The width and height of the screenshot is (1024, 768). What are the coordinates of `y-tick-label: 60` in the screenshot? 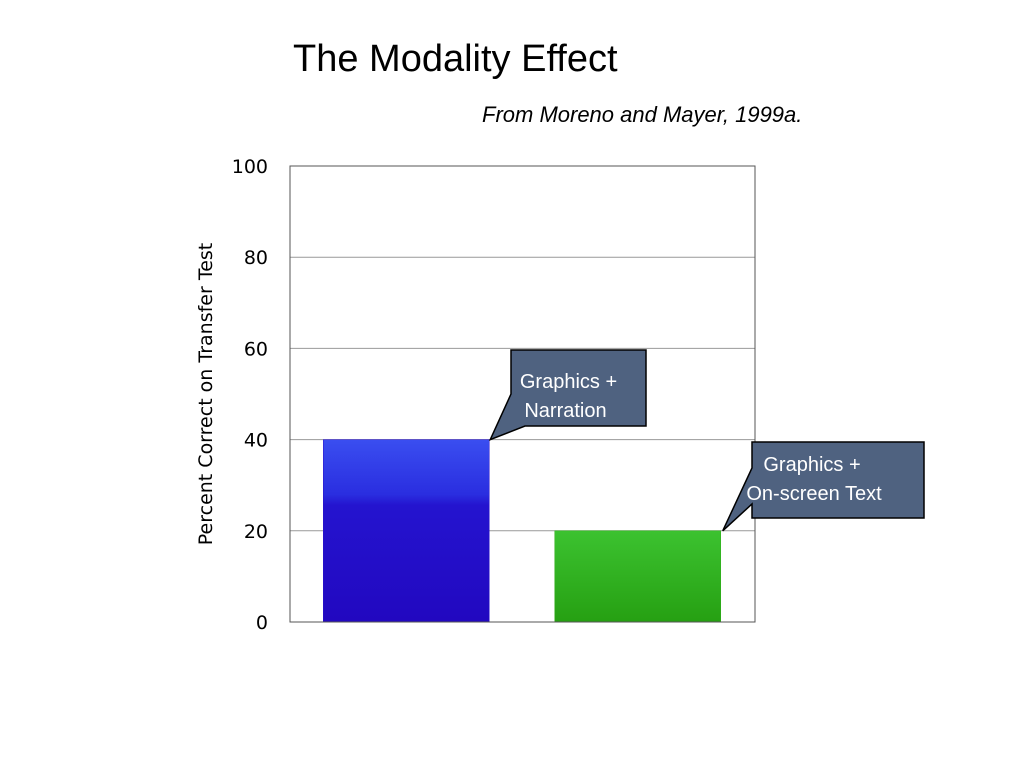 It's located at (256, 349).